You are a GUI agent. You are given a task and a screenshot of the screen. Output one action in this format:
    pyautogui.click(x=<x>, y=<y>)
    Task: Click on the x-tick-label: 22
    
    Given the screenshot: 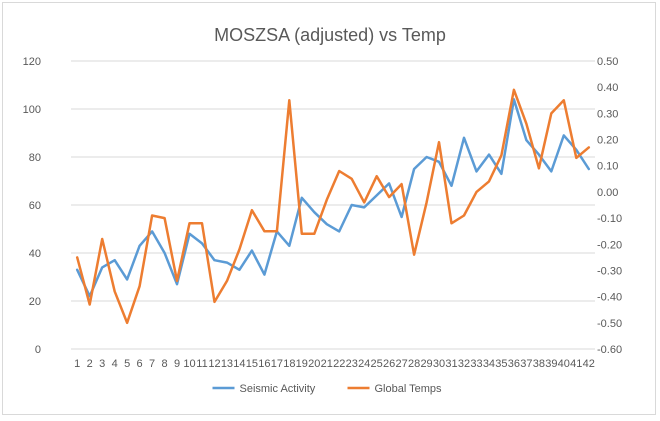 What is the action you would take?
    pyautogui.click(x=339, y=364)
    